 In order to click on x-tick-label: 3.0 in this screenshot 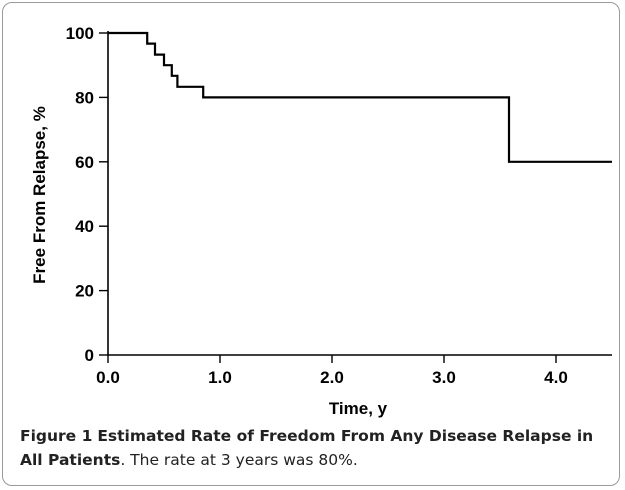, I will do `click(444, 377)`.